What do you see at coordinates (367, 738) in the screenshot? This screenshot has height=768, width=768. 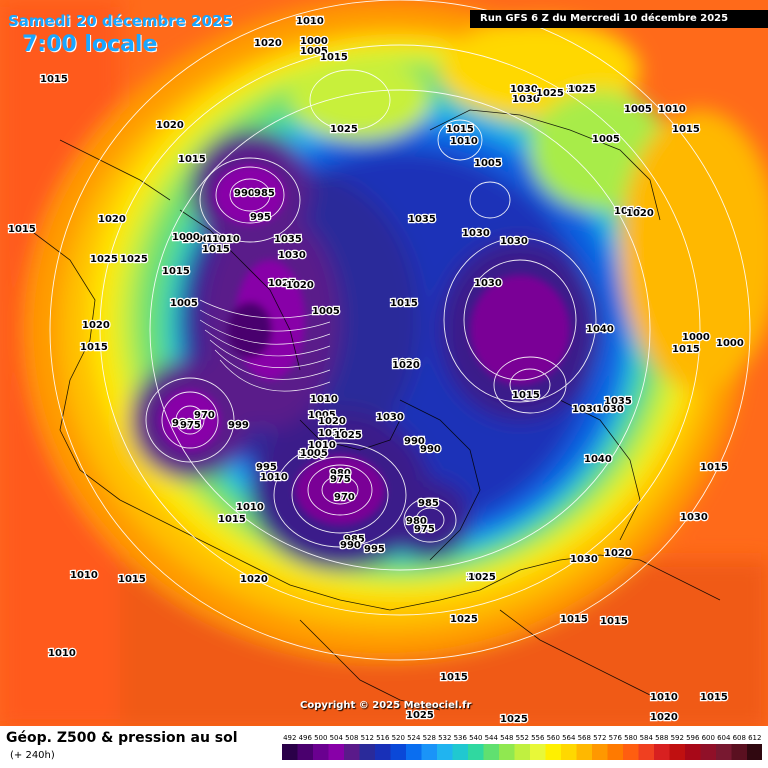 I see `legend-tick-label: 512` at bounding box center [367, 738].